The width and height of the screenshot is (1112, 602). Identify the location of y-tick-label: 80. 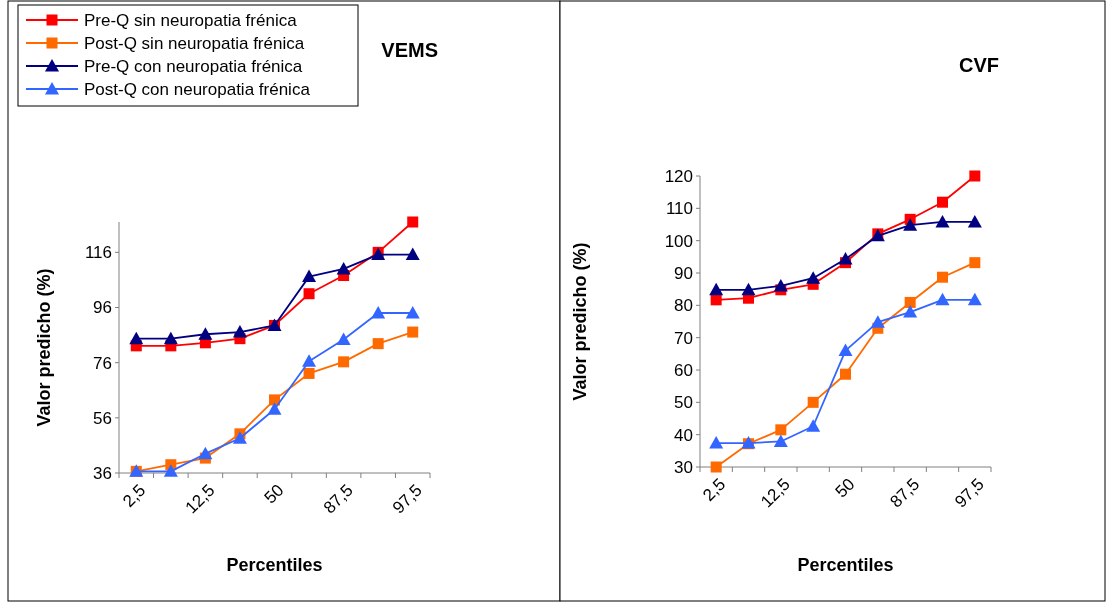
(683, 306).